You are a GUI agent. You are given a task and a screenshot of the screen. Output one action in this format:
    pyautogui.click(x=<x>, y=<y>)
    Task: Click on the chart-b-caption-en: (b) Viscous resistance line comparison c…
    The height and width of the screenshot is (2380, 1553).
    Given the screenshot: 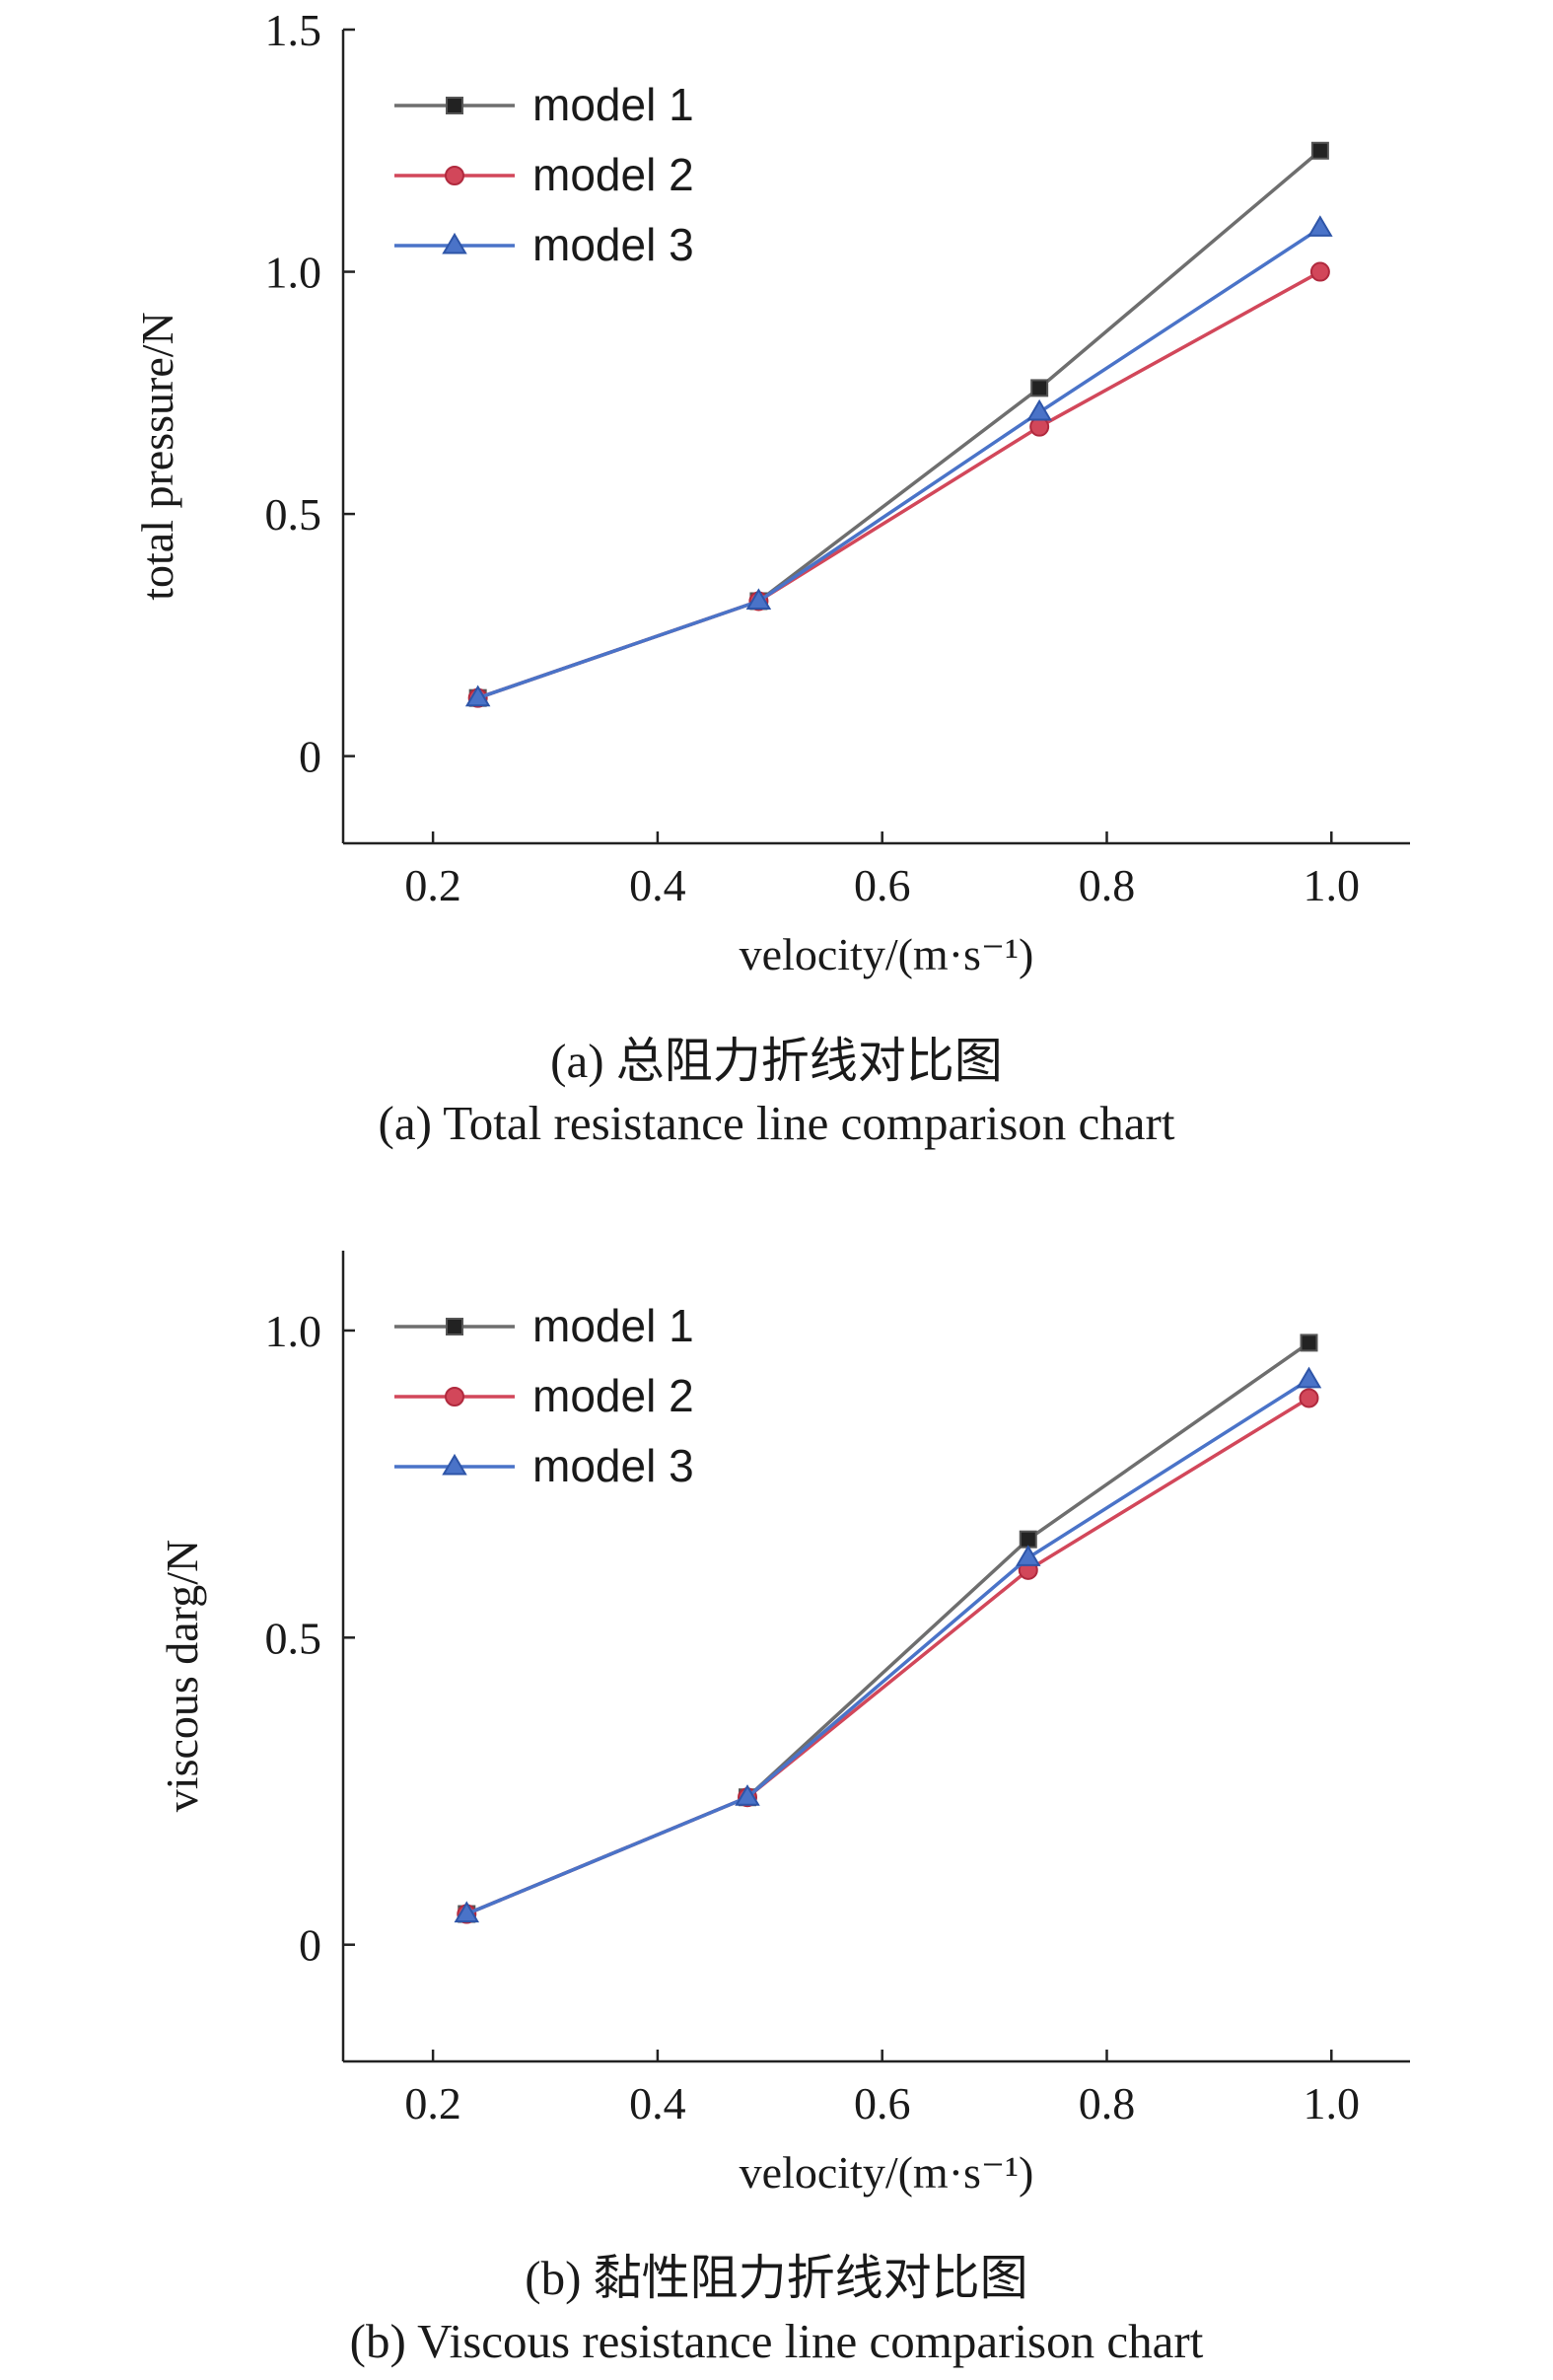 What is the action you would take?
    pyautogui.click(x=776, y=2341)
    